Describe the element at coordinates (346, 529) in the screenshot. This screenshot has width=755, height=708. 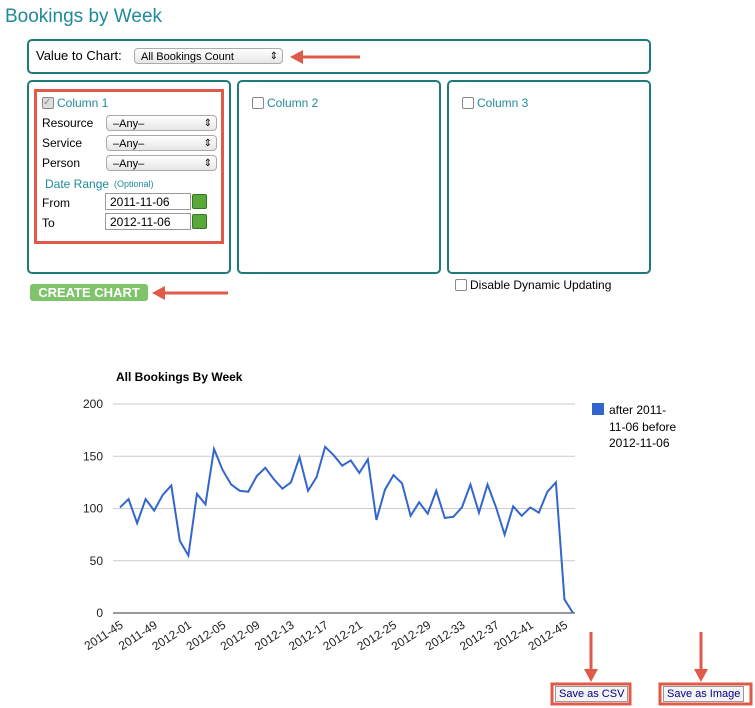
I see `line` at that location.